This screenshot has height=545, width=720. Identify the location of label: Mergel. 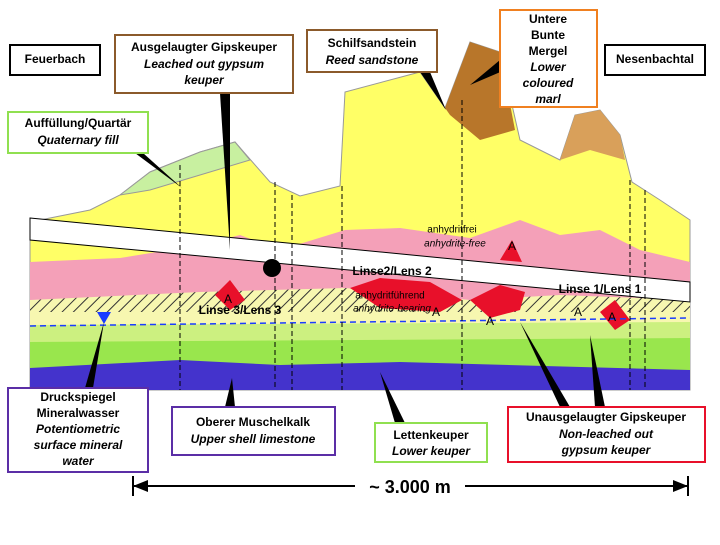
(548, 51).